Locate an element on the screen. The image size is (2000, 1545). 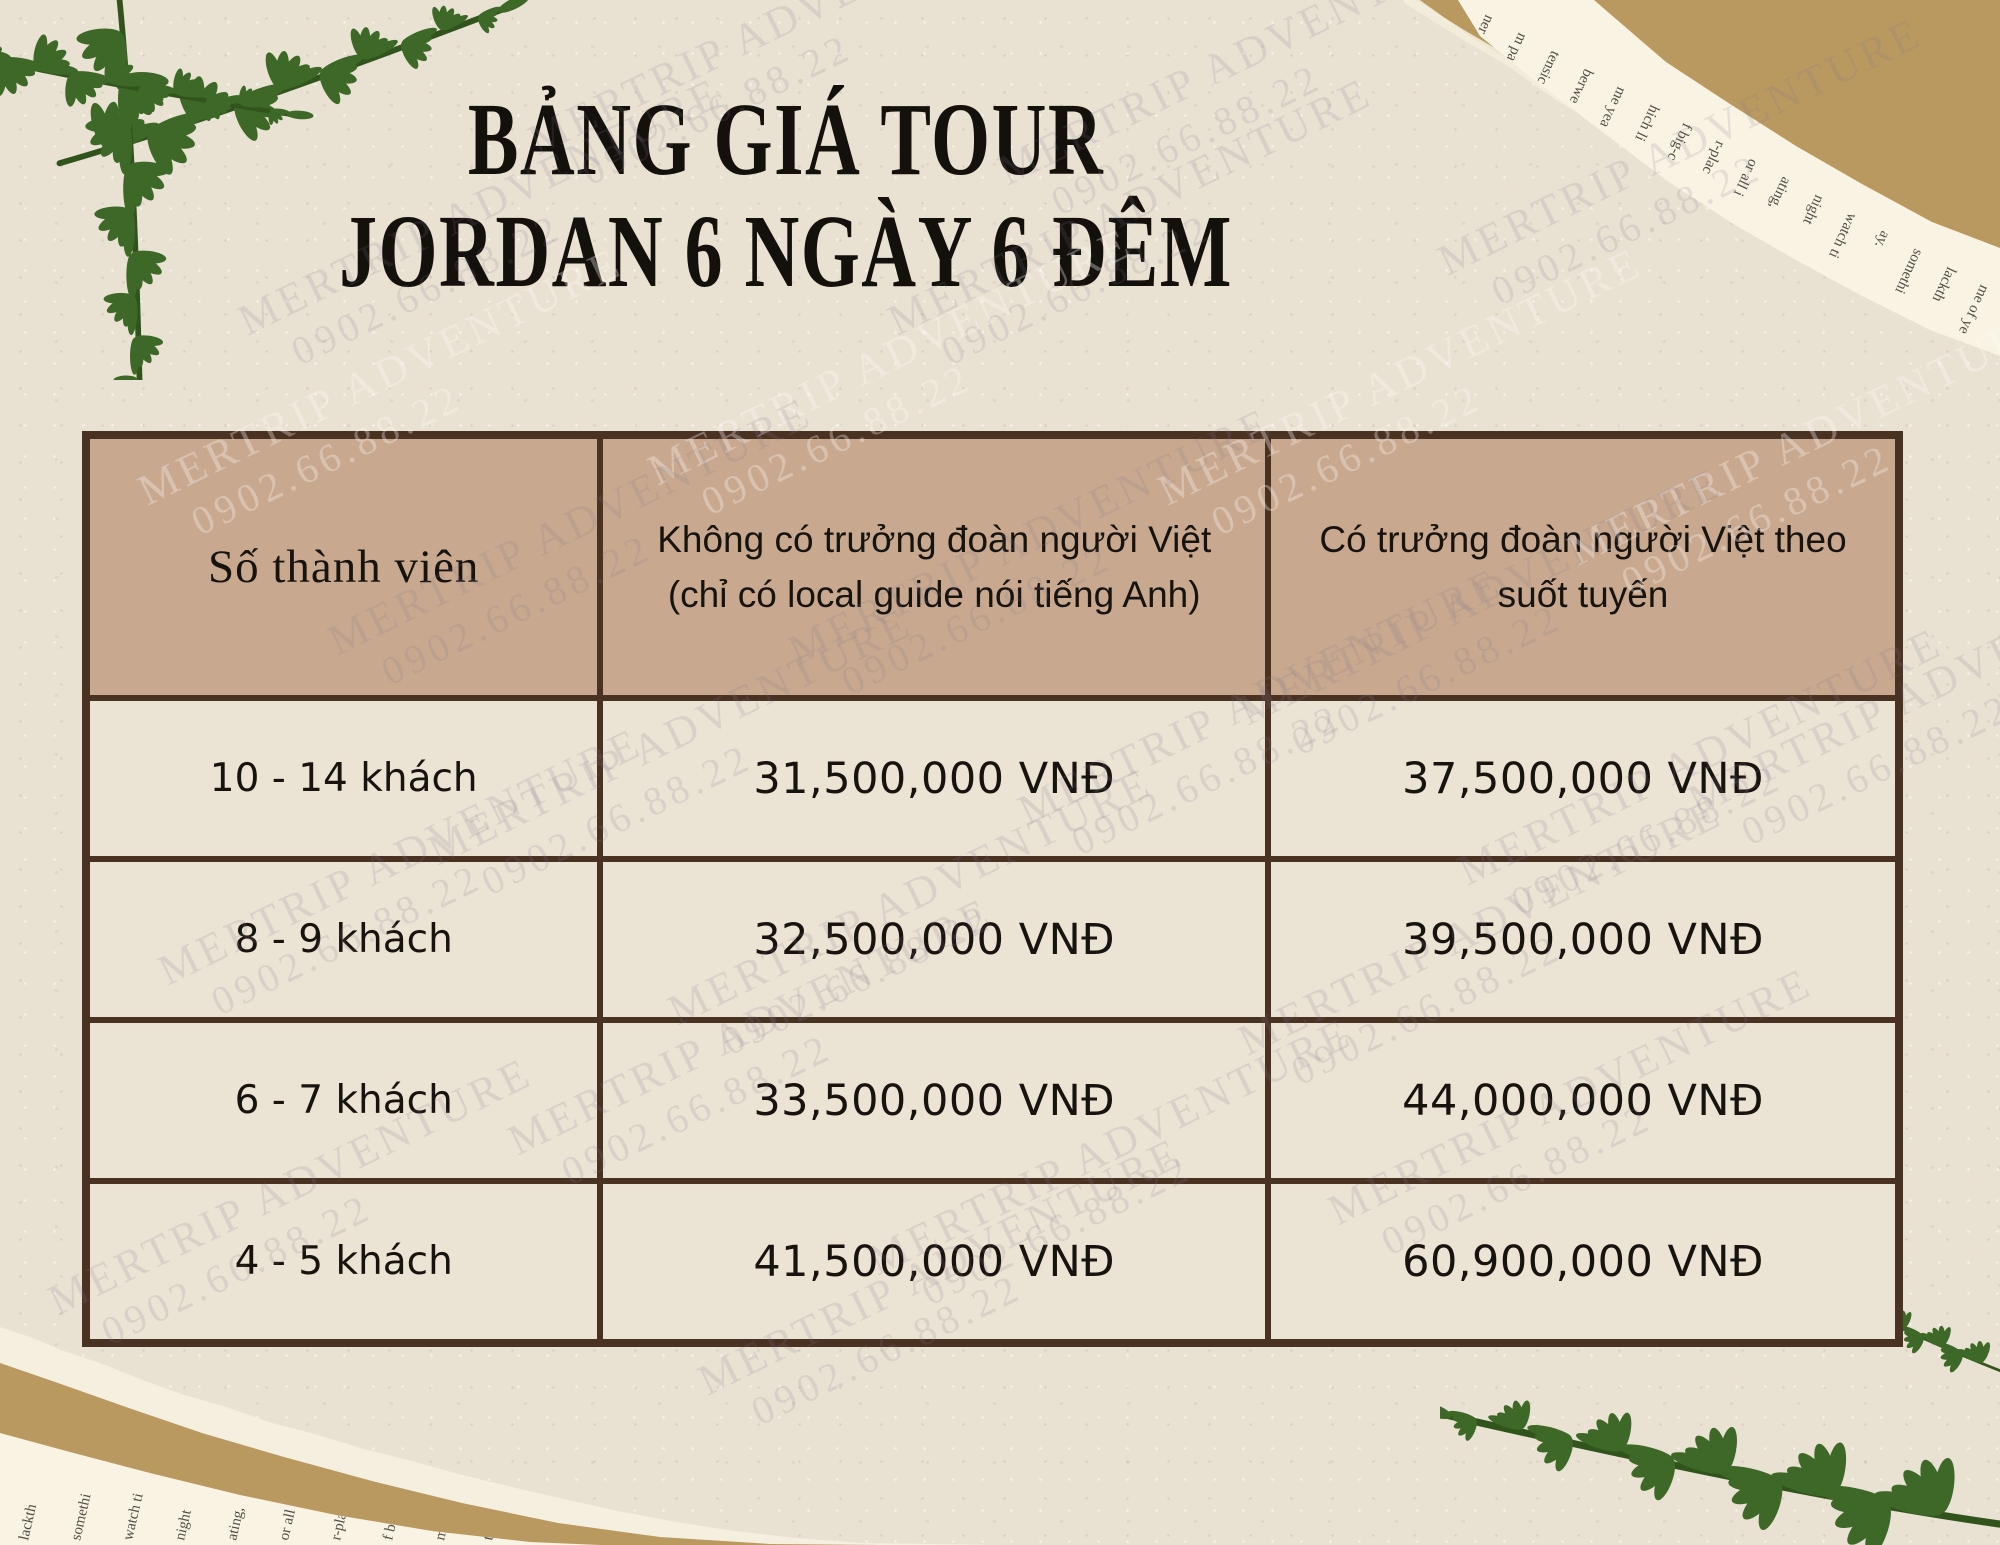
fern-frond is located at coordinates (1720, 1465).